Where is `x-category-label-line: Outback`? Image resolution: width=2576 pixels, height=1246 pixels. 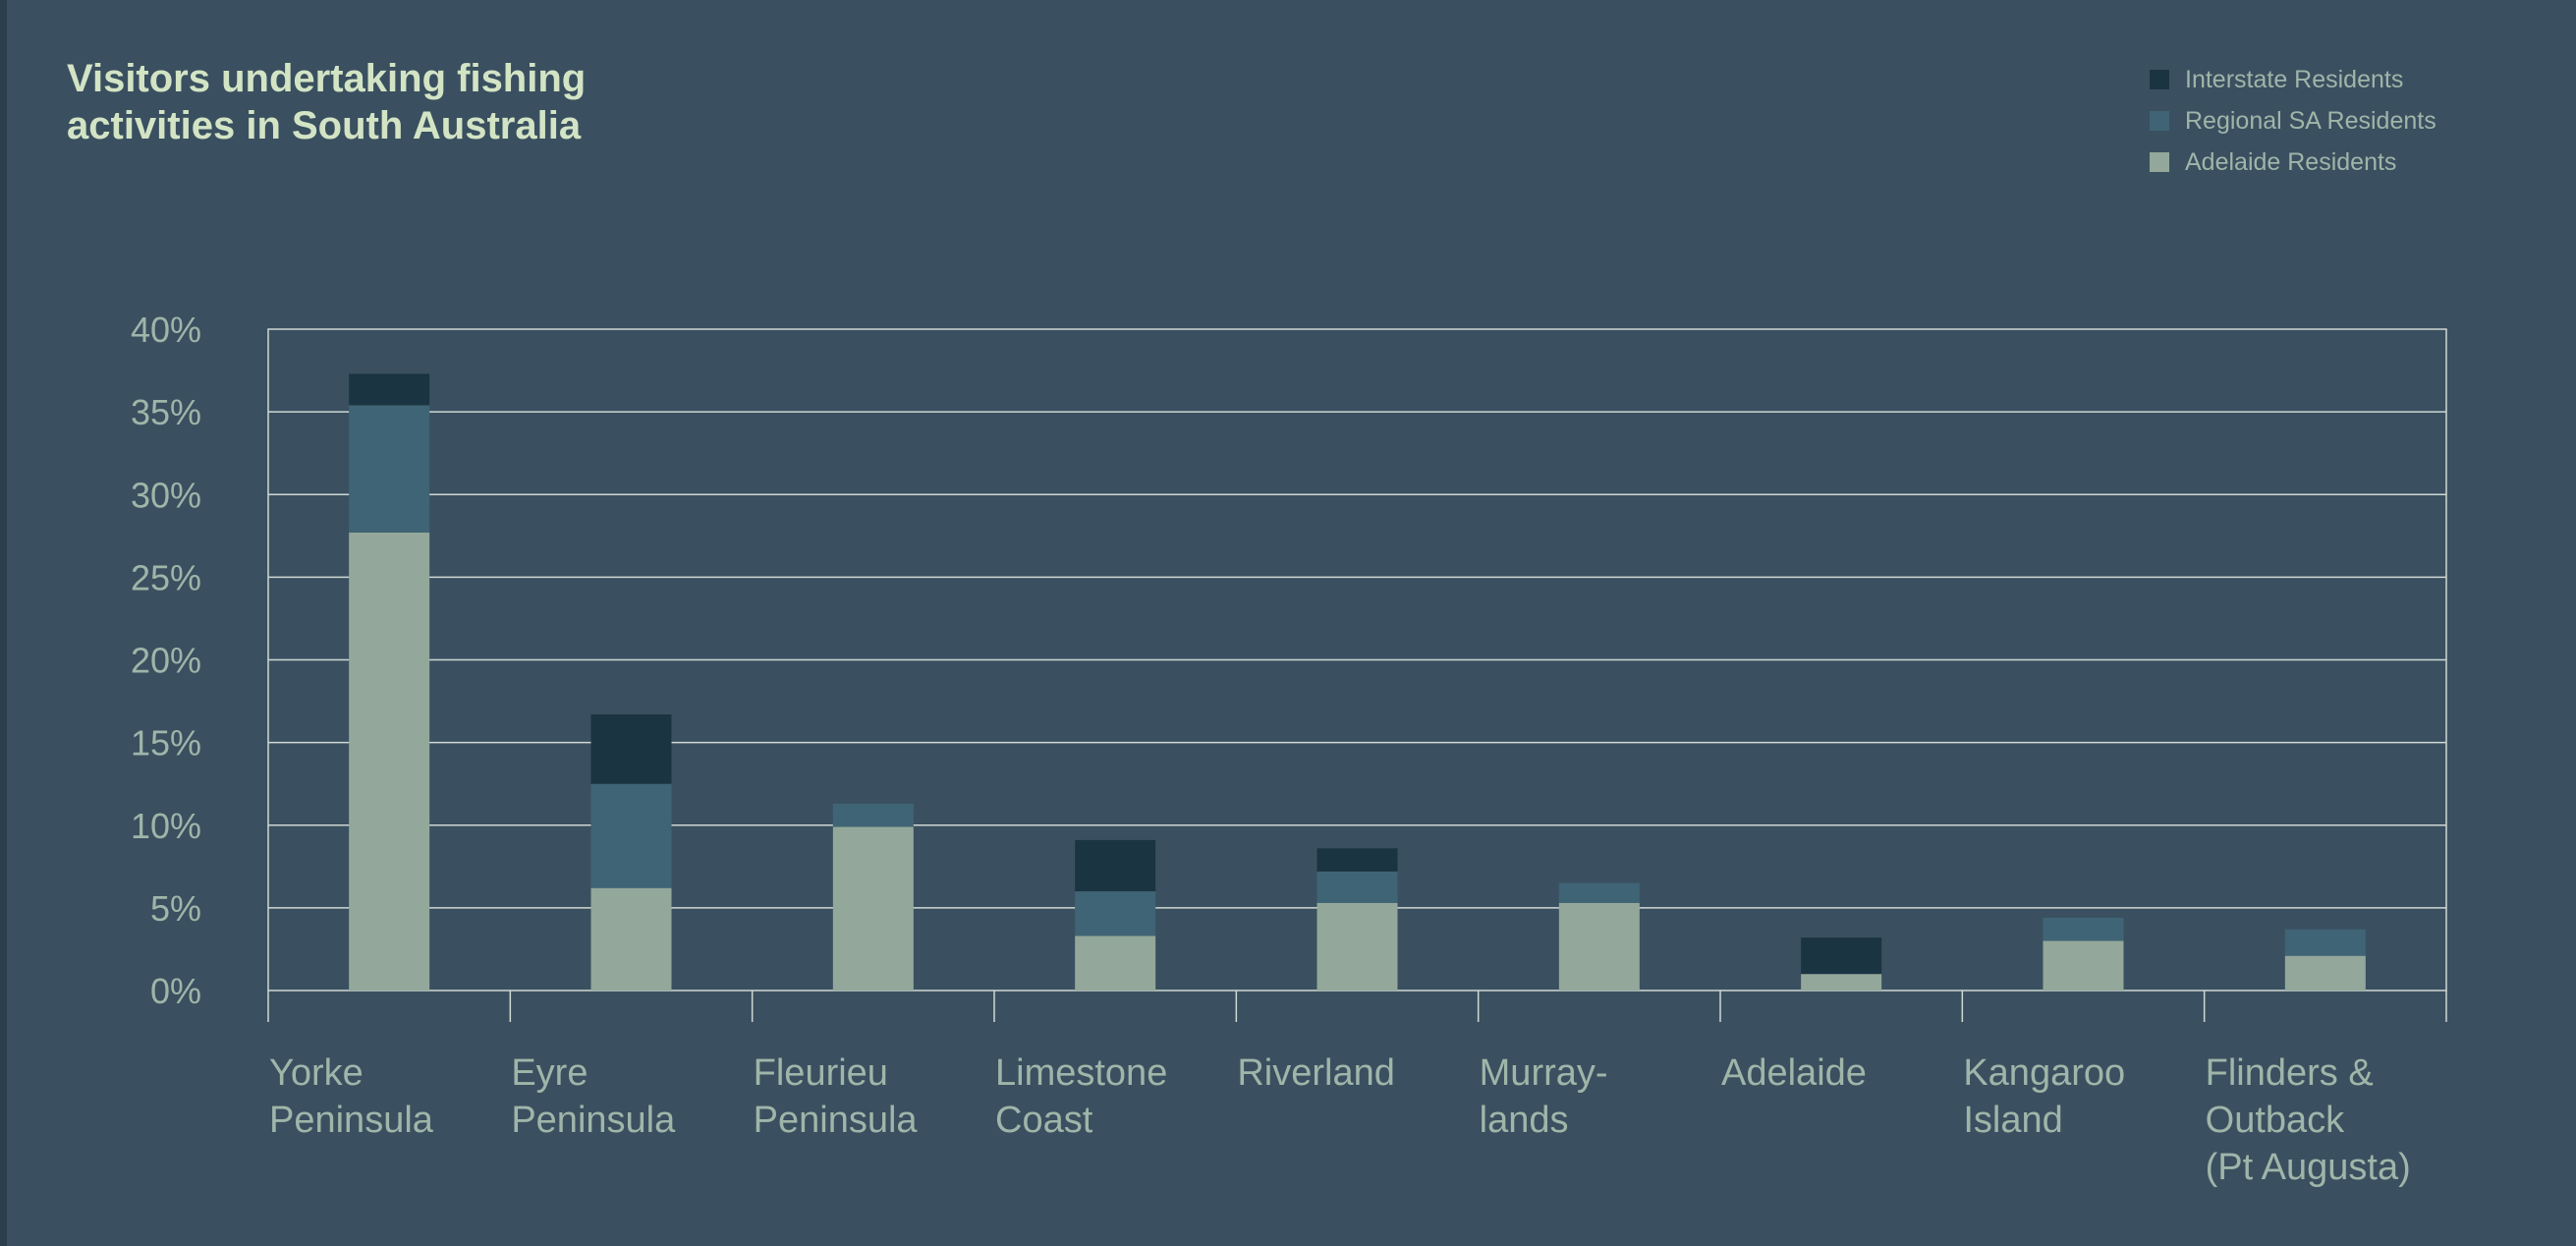
x-category-label-line: Outback is located at coordinates (2276, 1120).